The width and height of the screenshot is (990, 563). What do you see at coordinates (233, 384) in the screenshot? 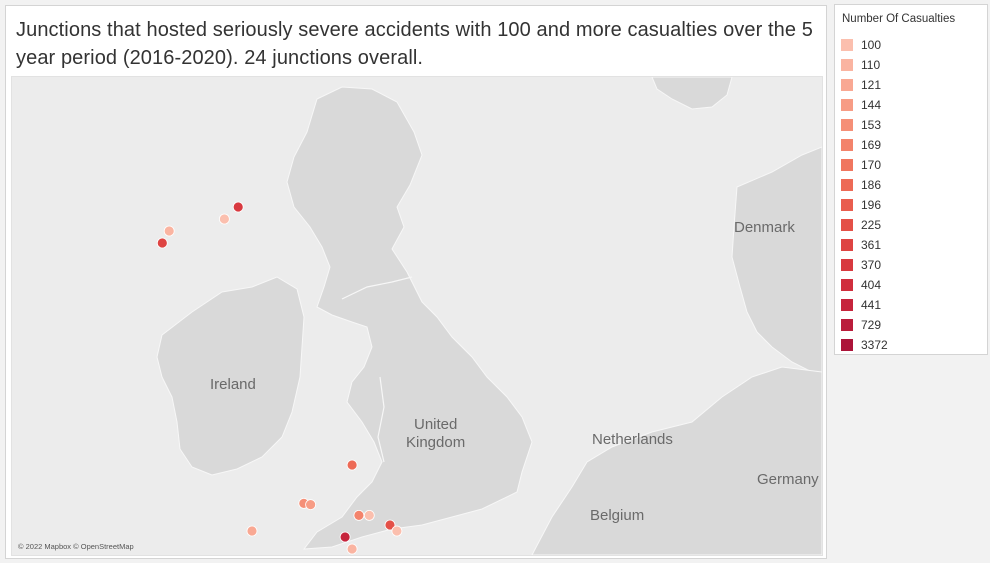
I see `label-ireland: Ireland` at bounding box center [233, 384].